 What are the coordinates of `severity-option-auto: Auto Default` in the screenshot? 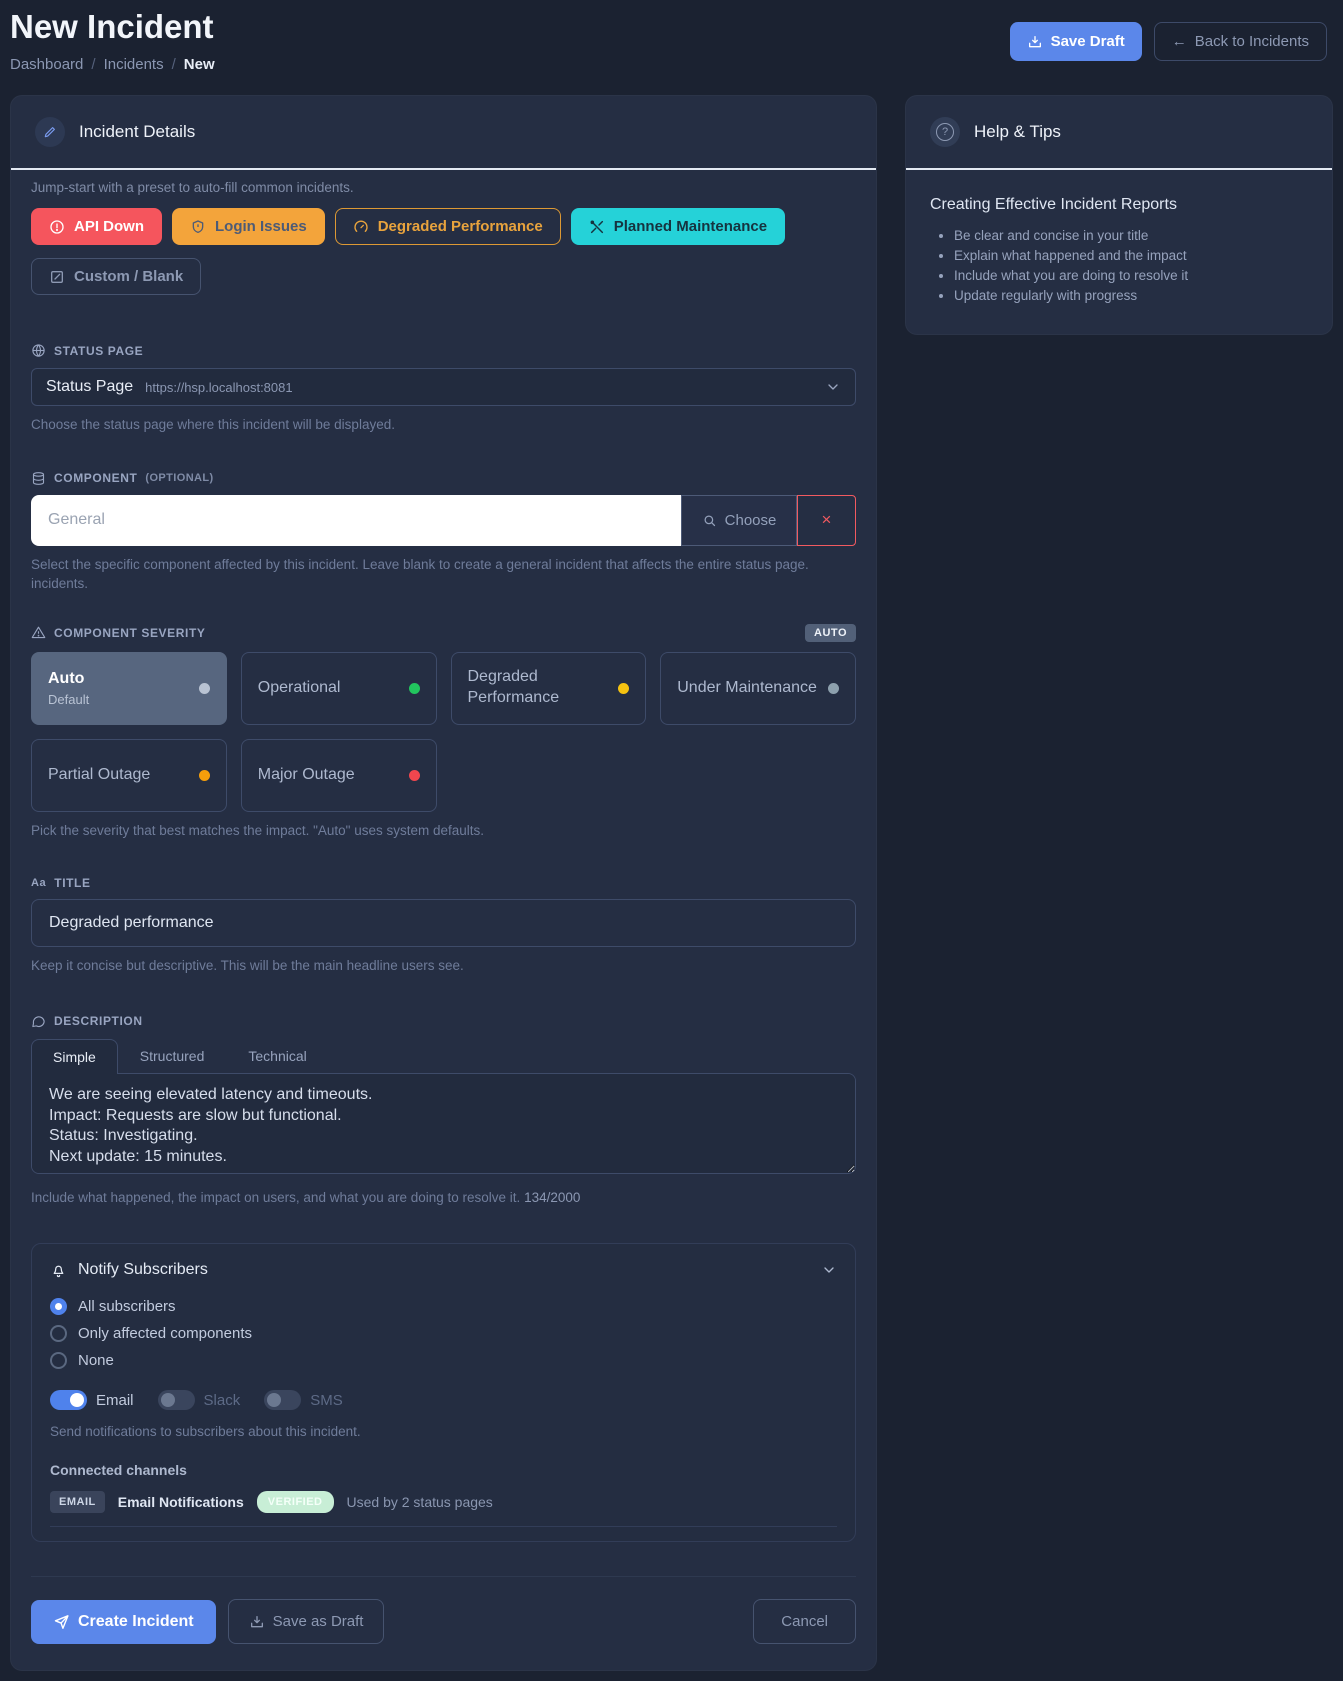 It's located at (129, 688).